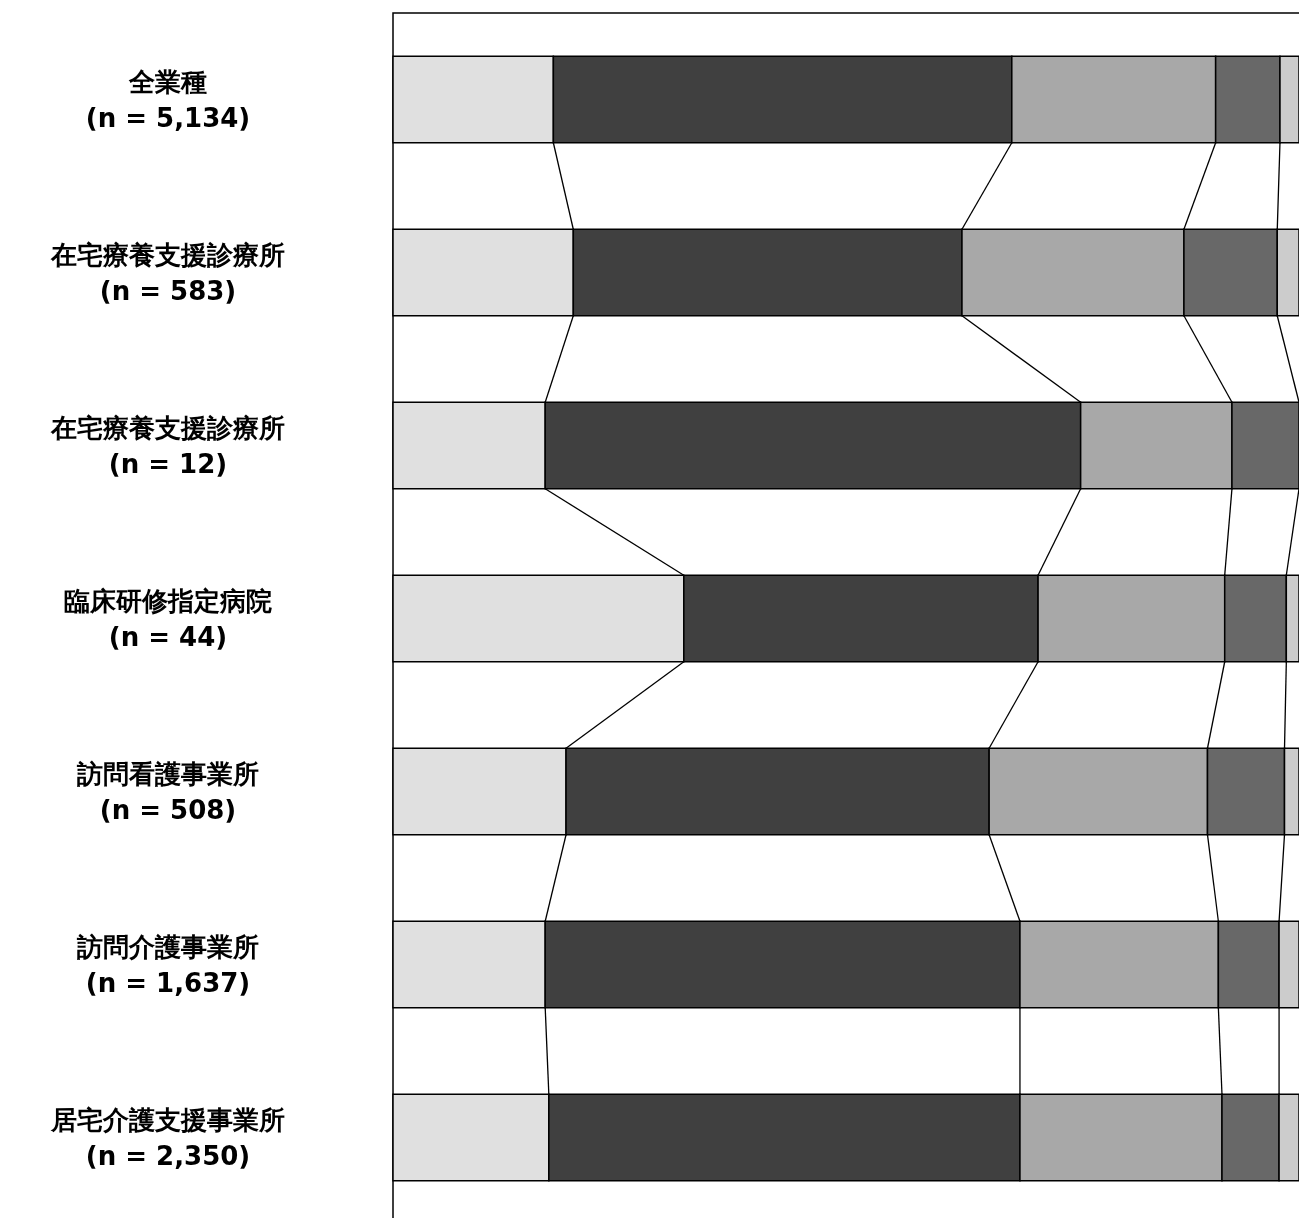 This screenshot has height=1218, width=1299. I want to click on y-tick-label: 訪問介護事業所 (n = 1,637), so click(167, 964).